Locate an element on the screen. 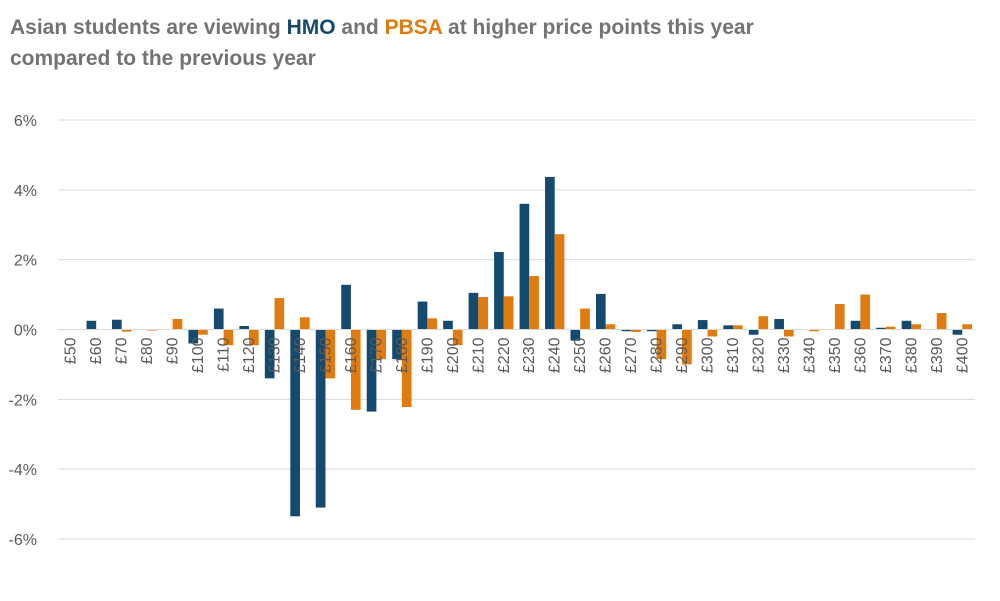  y-axis-ticks: -6% -4% -2% 0% 2% 4% 6% is located at coordinates (23, 331).